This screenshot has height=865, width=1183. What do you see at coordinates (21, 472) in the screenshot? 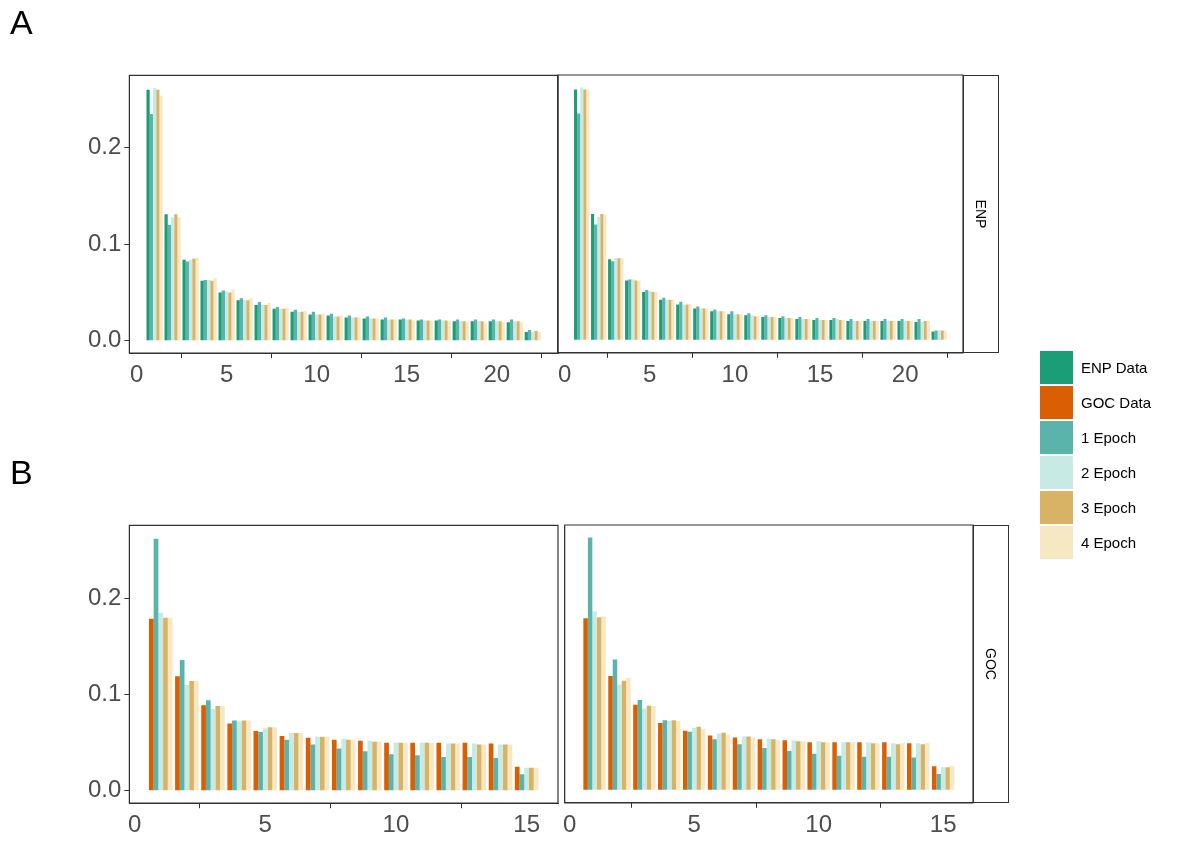
I see `text: B` at bounding box center [21, 472].